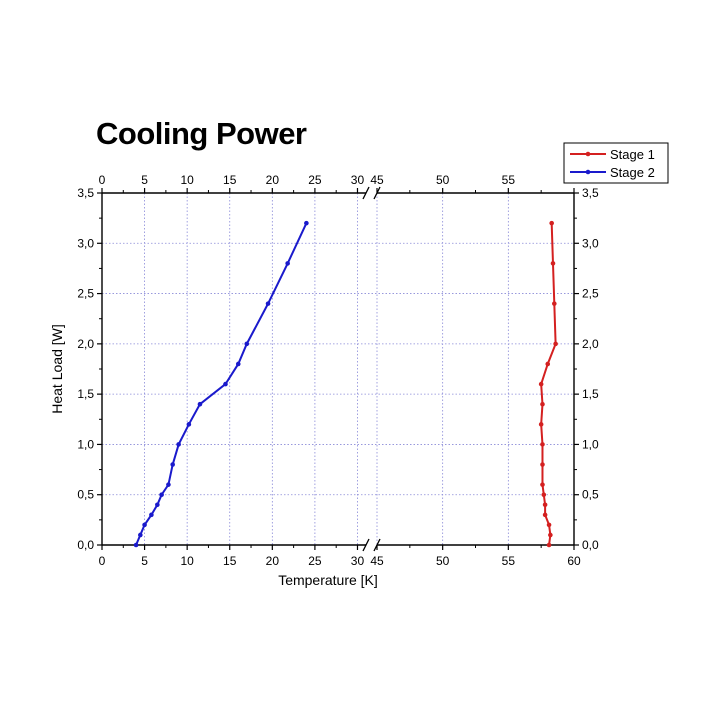  What do you see at coordinates (590, 193) in the screenshot?
I see `y-tick-label-right: 3,5` at bounding box center [590, 193].